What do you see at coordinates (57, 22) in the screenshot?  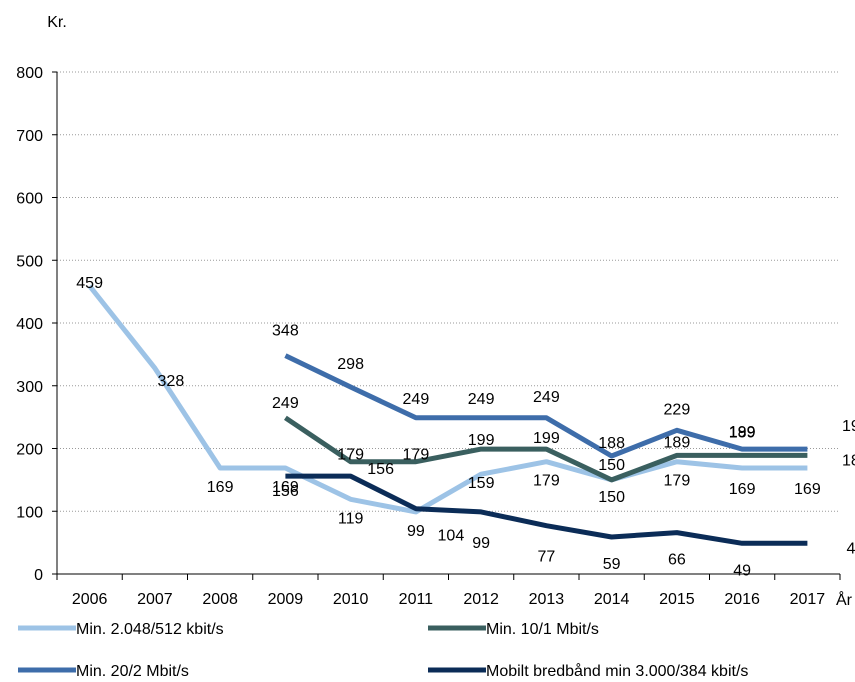 I see `y-axis-title: Kr.` at bounding box center [57, 22].